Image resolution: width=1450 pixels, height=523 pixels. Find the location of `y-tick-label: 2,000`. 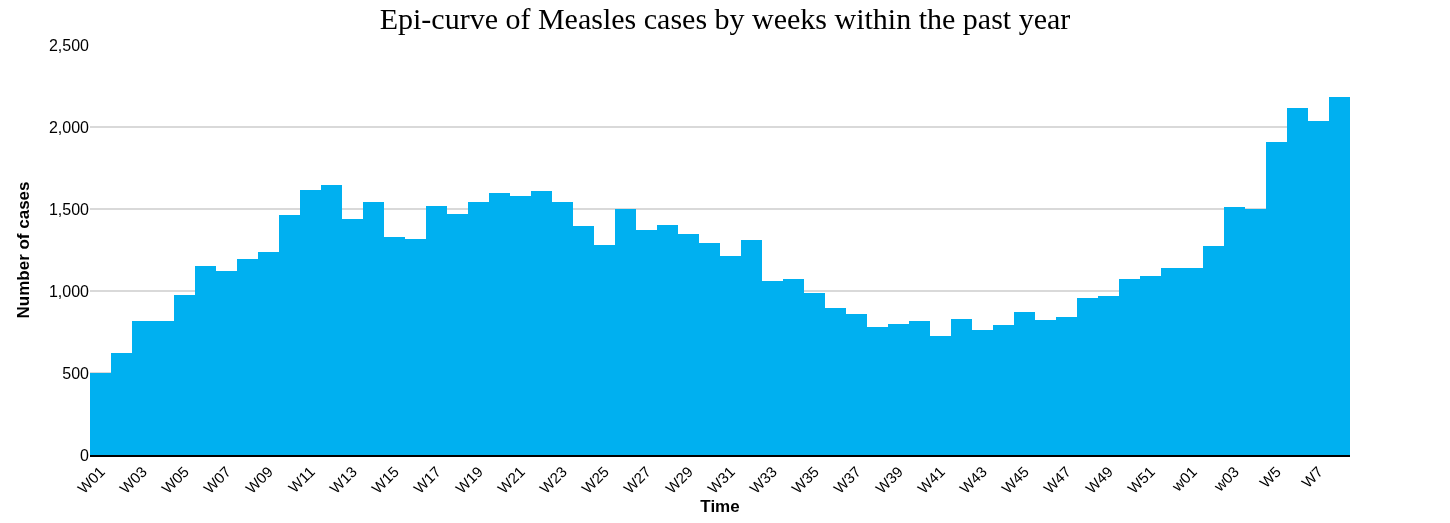

y-tick-label: 2,000 is located at coordinates (69, 127).